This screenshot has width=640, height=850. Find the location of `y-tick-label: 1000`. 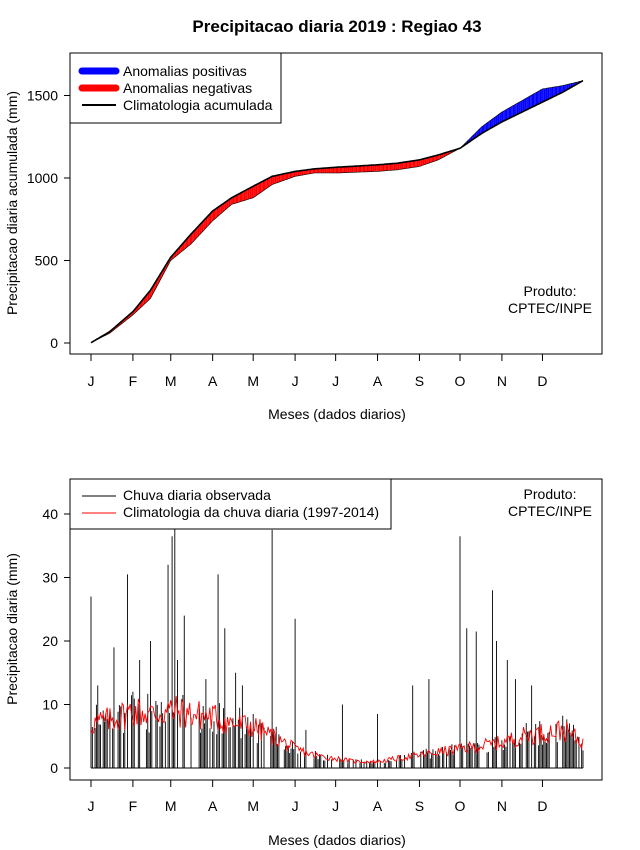

y-tick-label: 1000 is located at coordinates (42, 178).